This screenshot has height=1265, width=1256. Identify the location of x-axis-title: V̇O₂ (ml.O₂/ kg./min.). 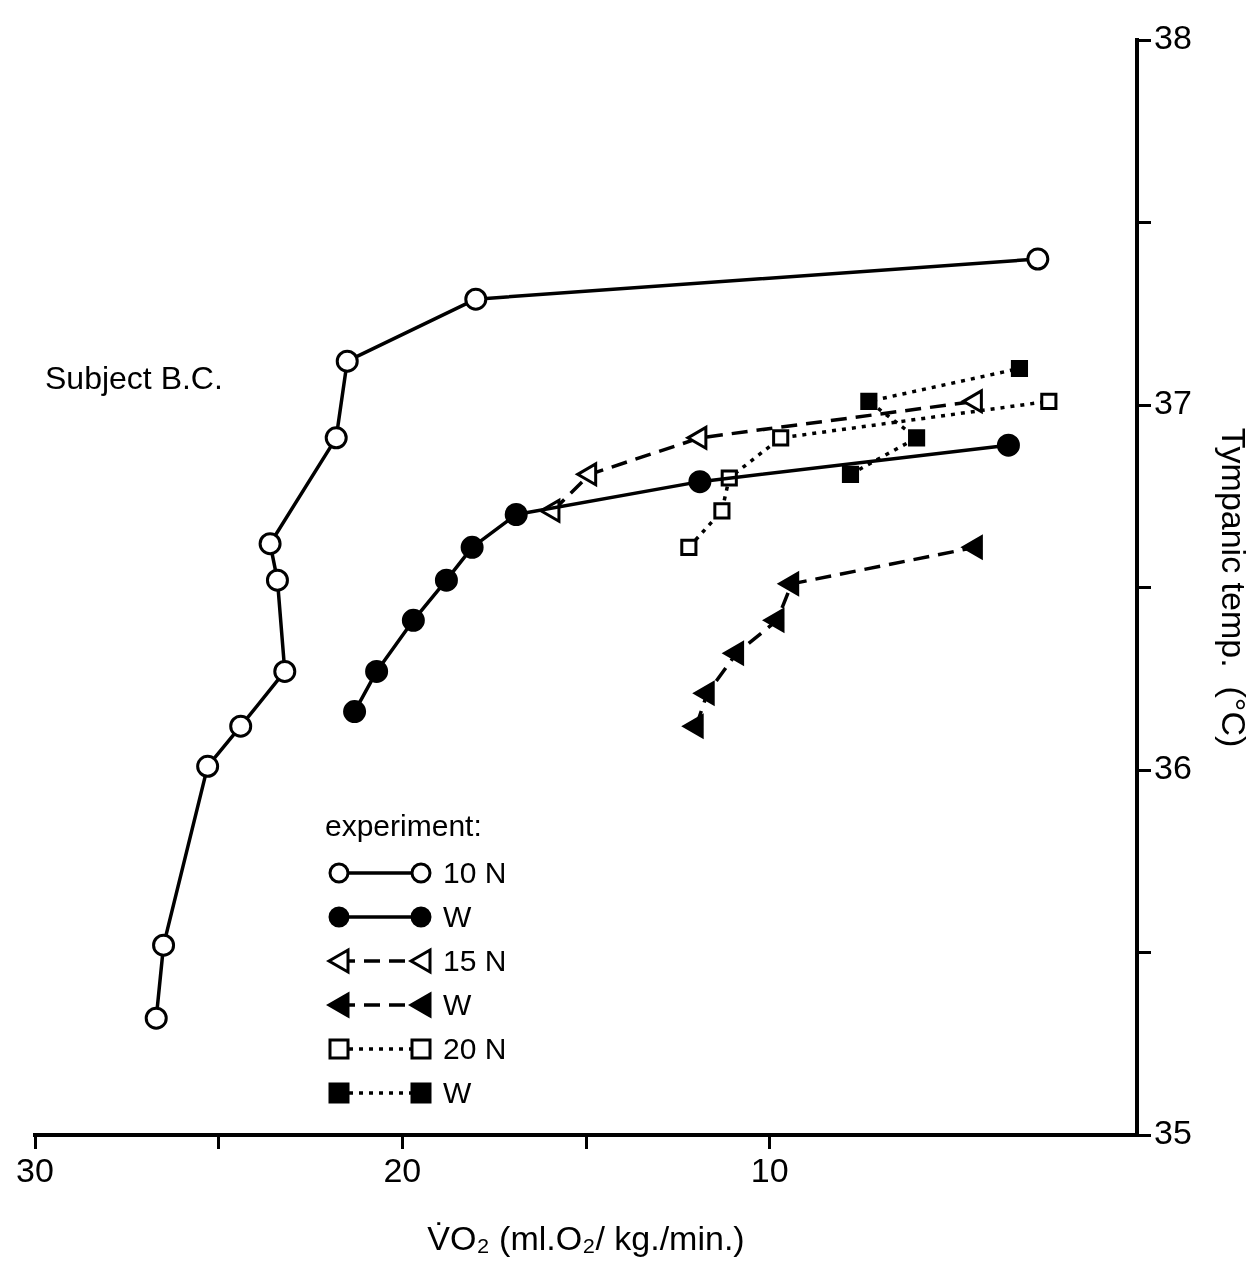
(586, 1237).